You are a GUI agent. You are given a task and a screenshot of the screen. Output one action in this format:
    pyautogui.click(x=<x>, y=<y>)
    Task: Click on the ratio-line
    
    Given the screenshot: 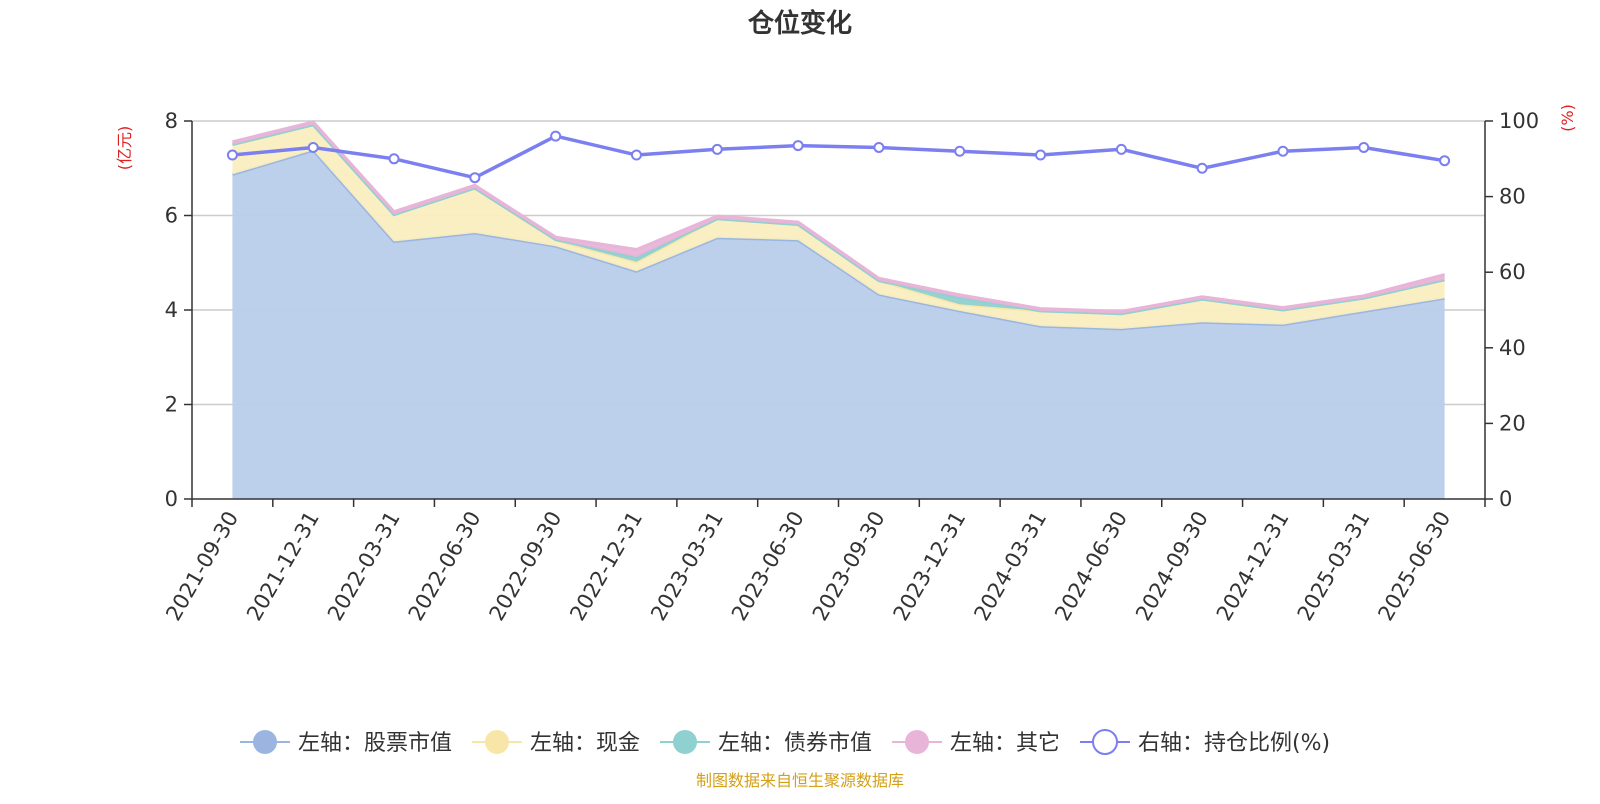 What is the action you would take?
    pyautogui.click(x=838, y=157)
    